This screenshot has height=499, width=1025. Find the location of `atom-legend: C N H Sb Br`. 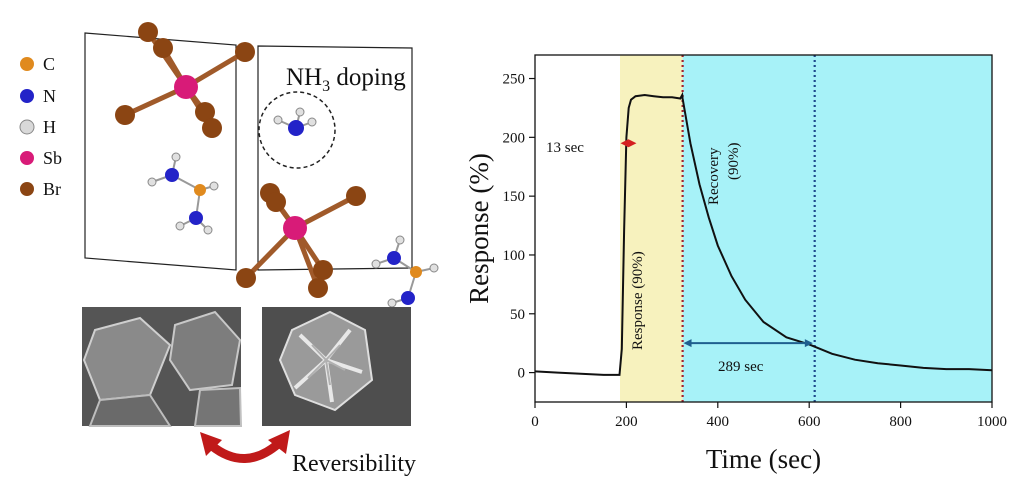

atom-legend: C N H Sb Br is located at coordinates (40, 126).